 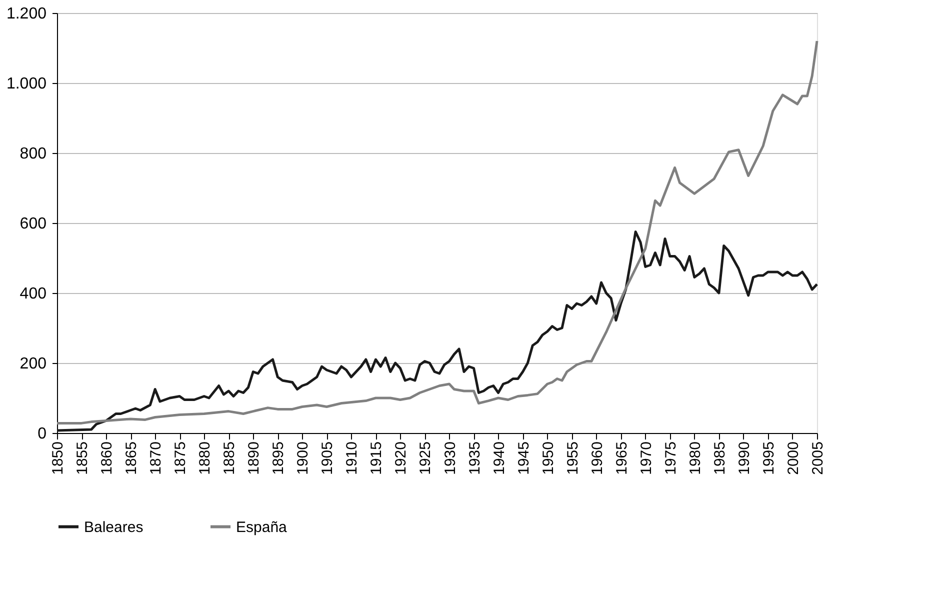 What do you see at coordinates (377, 458) in the screenshot?
I see `x-tick-label: 1915` at bounding box center [377, 458].